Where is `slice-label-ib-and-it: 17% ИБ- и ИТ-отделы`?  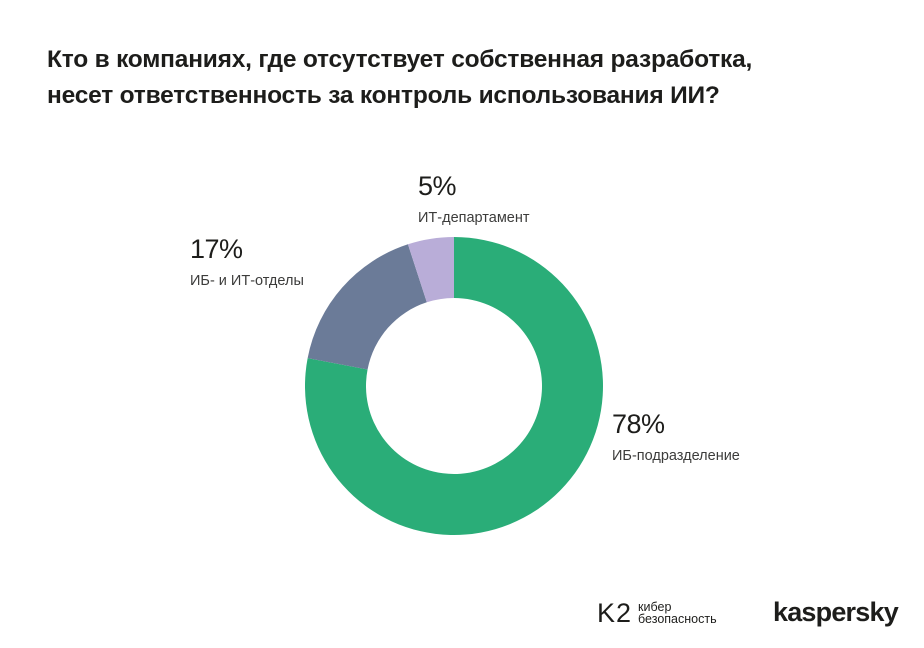 slice-label-ib-and-it: 17% ИБ- и ИТ-отделы is located at coordinates (247, 262).